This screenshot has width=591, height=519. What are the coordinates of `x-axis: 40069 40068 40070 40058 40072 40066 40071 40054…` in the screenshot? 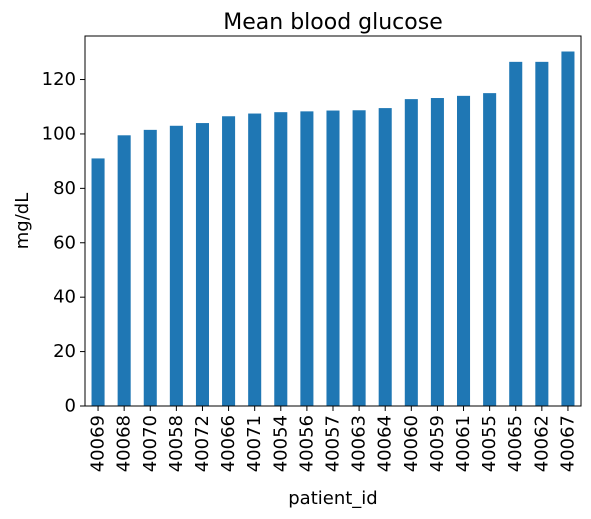 It's located at (333, 439).